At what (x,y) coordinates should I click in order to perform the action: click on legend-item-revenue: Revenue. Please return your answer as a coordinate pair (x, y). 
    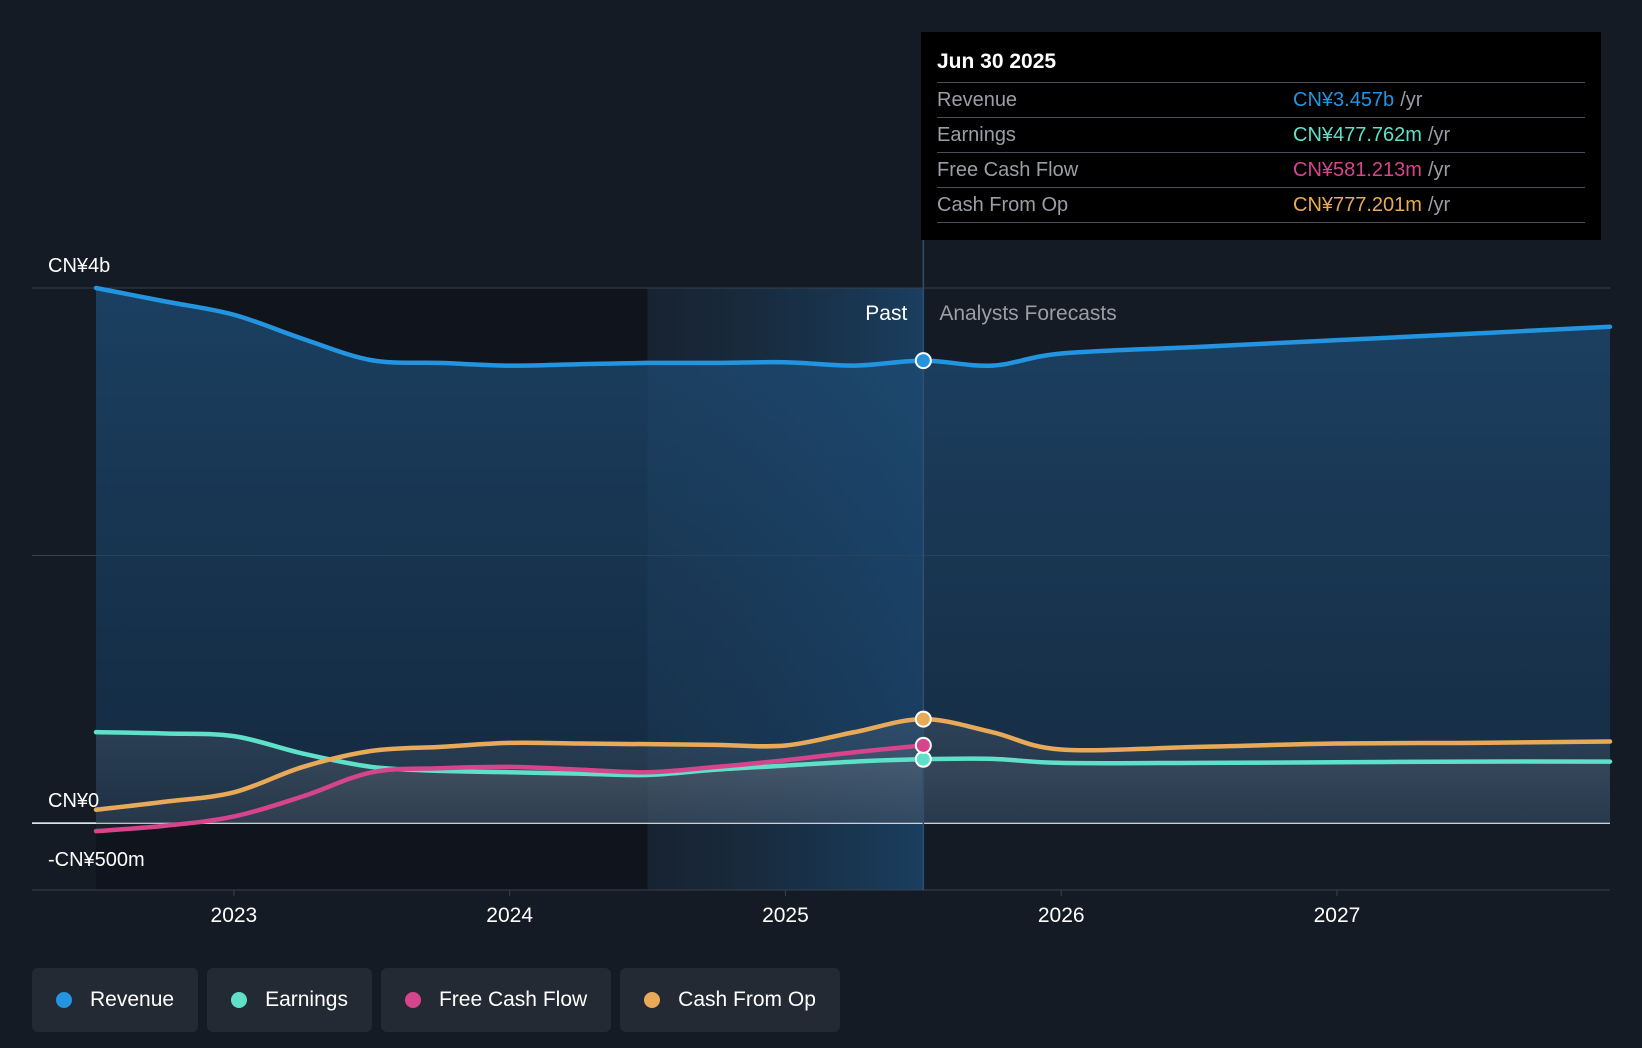
    Looking at the image, I should click on (115, 1000).